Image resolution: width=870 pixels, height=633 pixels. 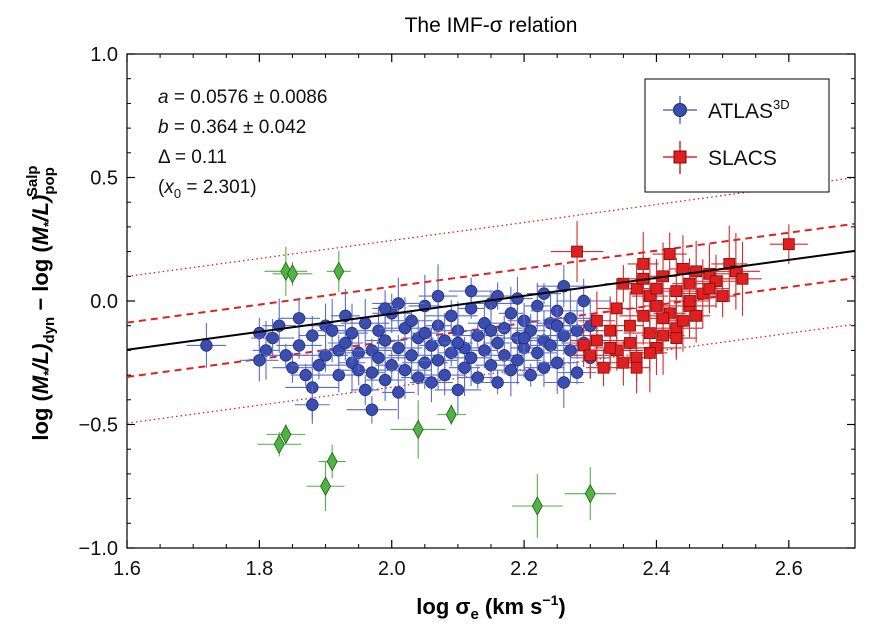 I want to click on annotation-a: a = 0.0576 ± 0.0086, so click(x=242, y=97).